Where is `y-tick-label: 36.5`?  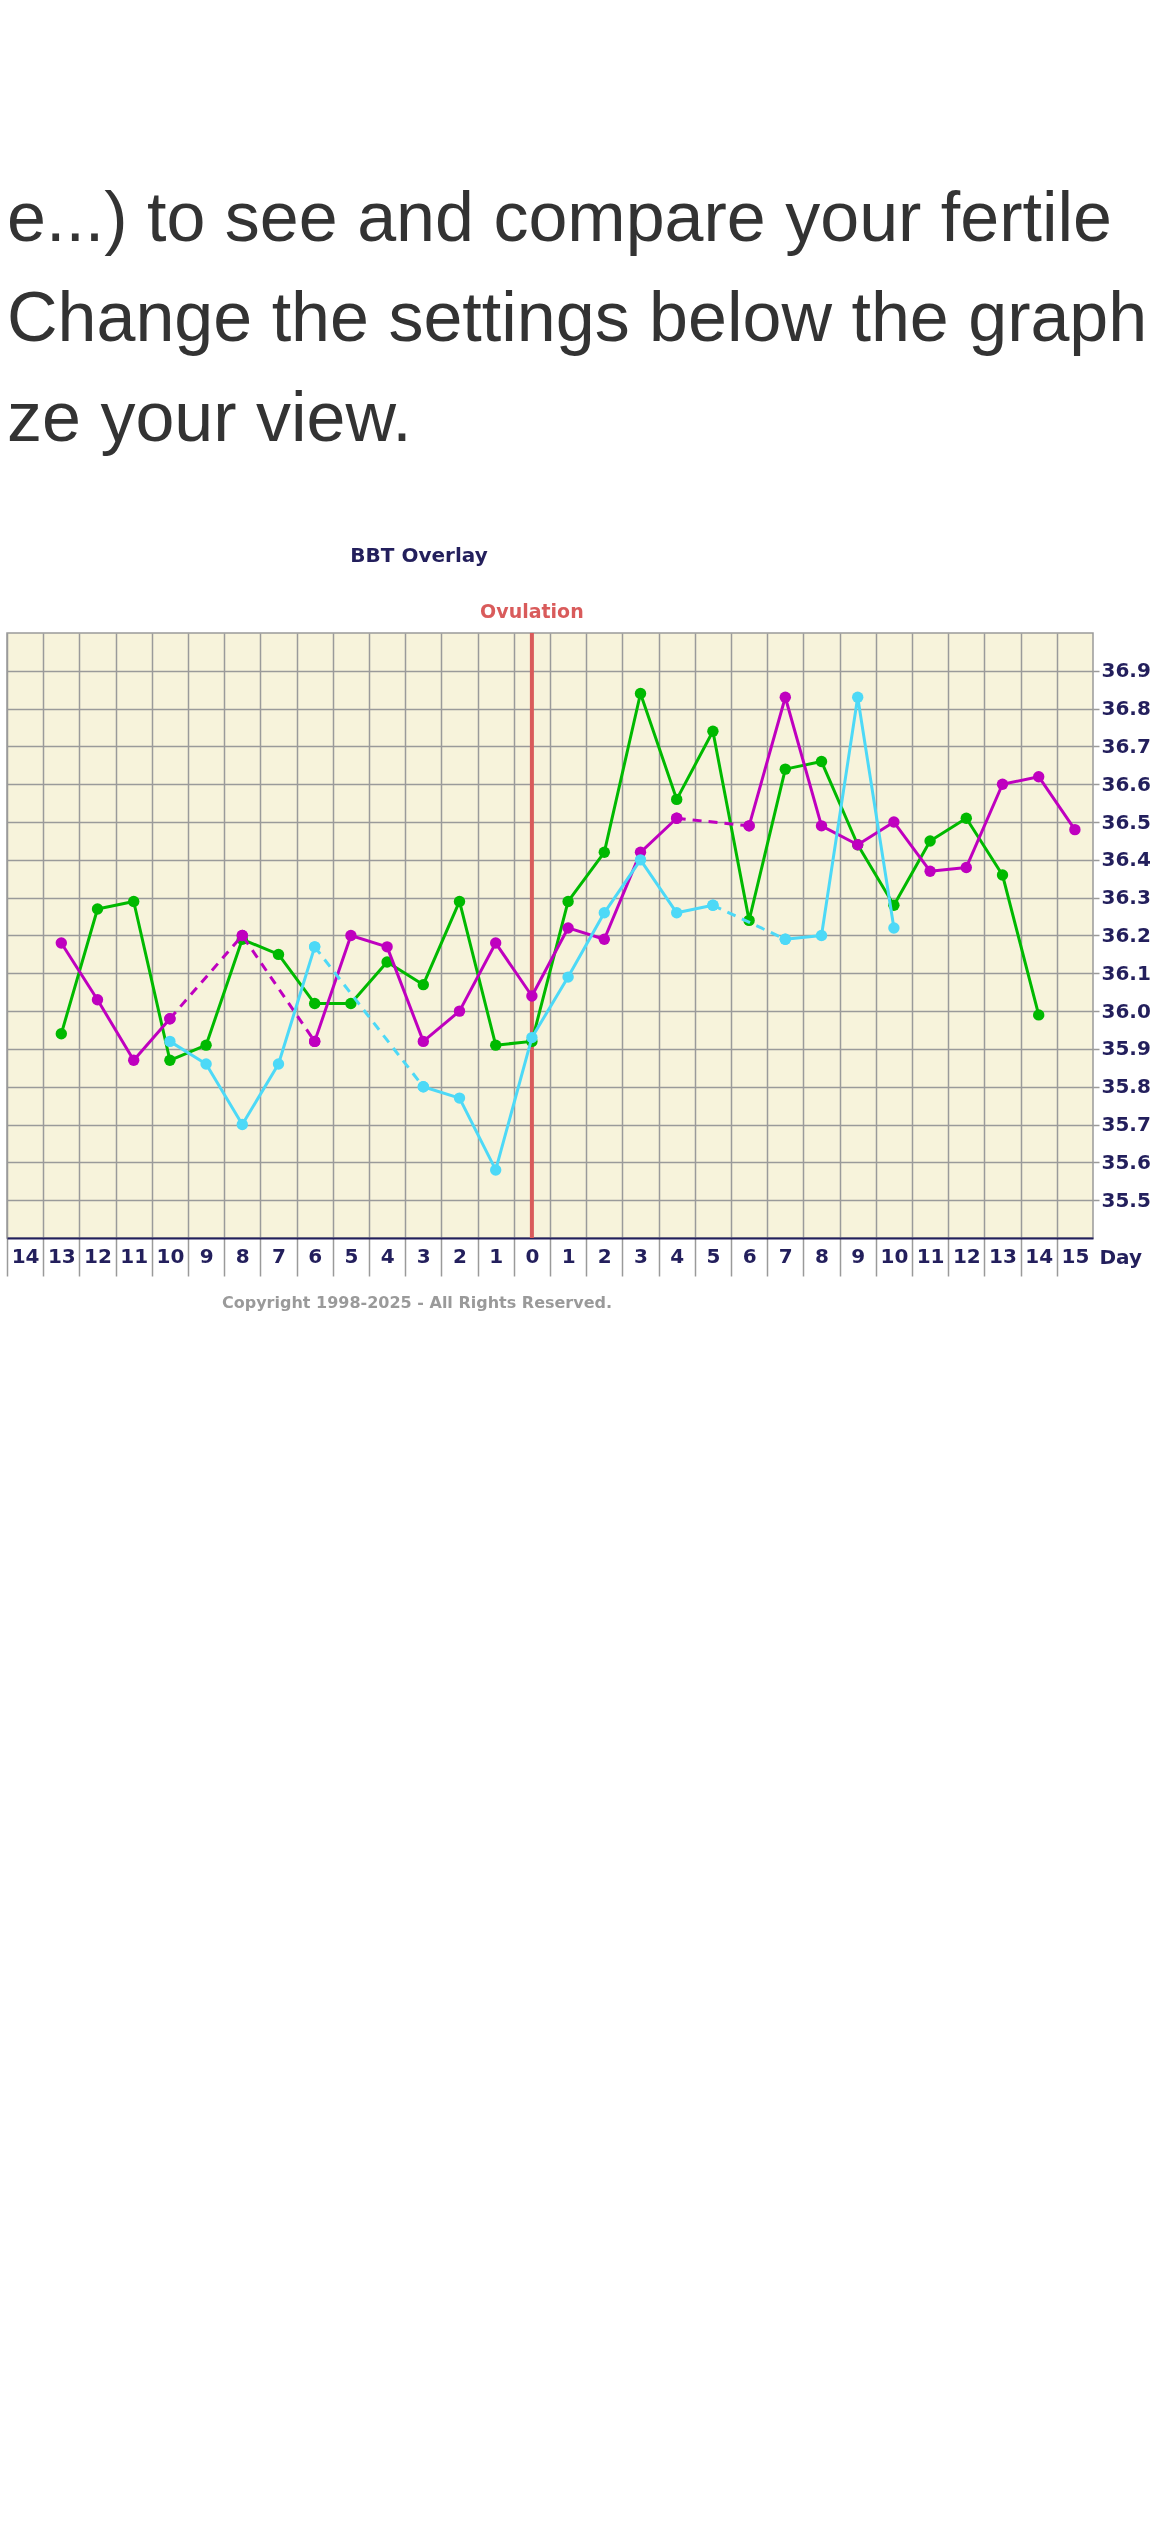 y-tick-label: 36.5 is located at coordinates (1126, 821).